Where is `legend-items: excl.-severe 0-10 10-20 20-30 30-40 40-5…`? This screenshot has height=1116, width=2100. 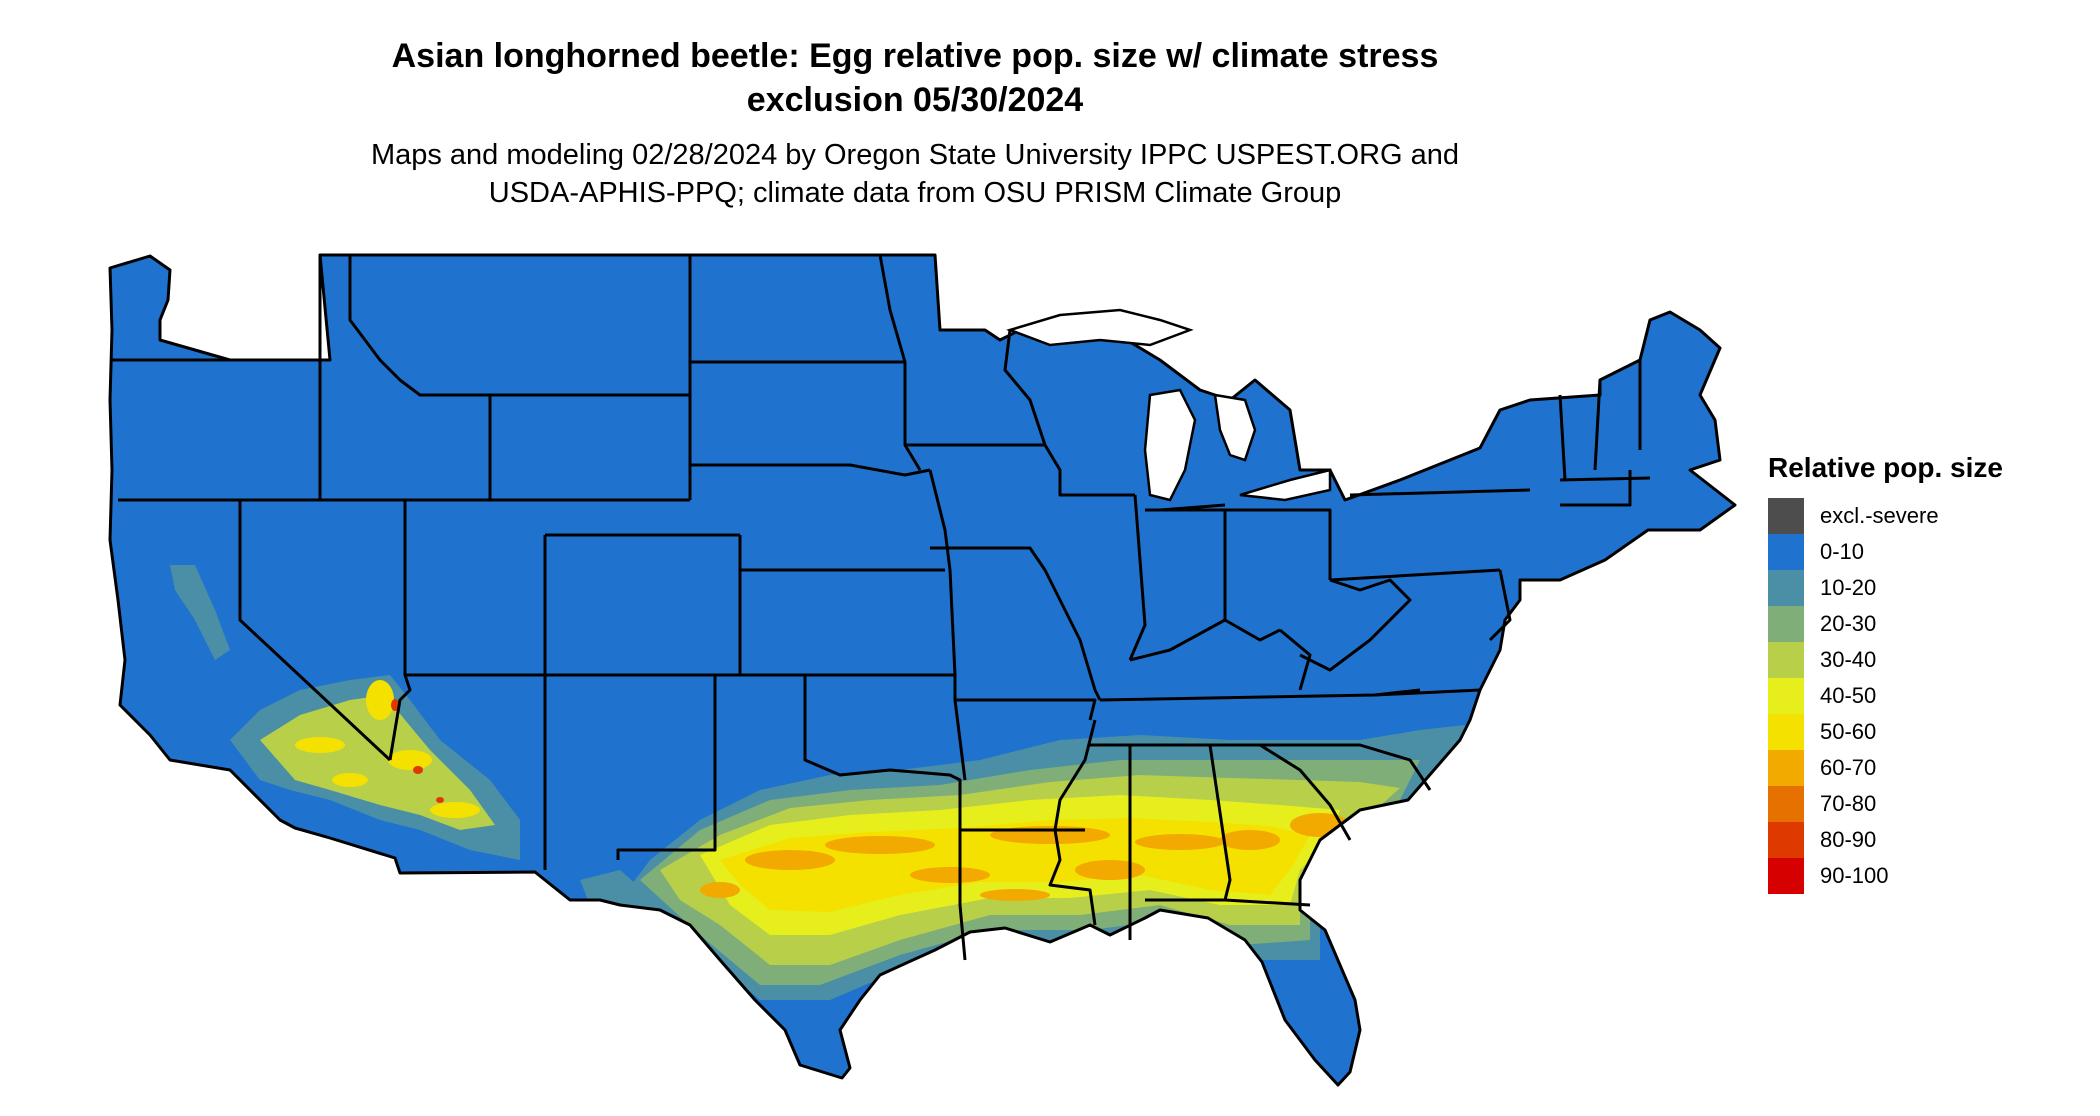 legend-items: excl.-severe 0-10 10-20 20-30 30-40 40-5… is located at coordinates (1885, 696).